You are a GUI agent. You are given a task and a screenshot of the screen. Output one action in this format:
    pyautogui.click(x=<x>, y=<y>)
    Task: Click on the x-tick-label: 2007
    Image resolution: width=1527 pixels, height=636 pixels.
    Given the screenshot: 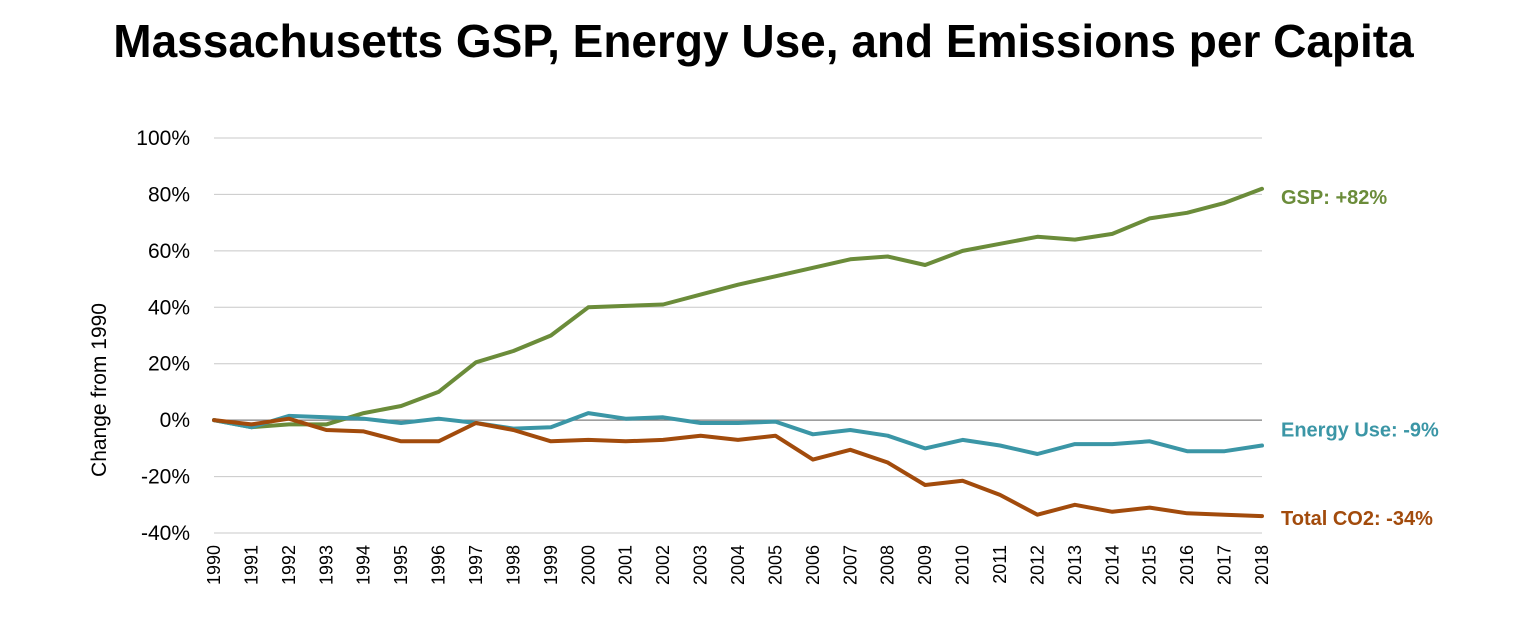 What is the action you would take?
    pyautogui.click(x=850, y=565)
    